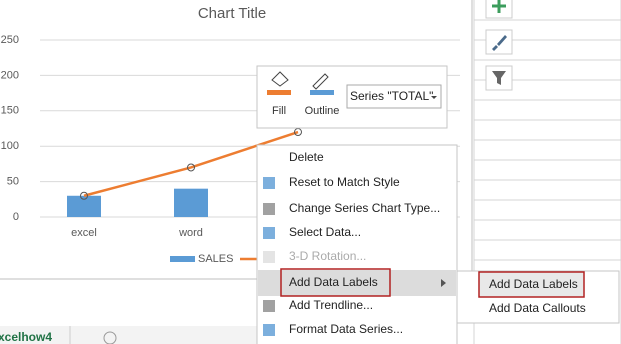 The height and width of the screenshot is (344, 621). What do you see at coordinates (499, 6) in the screenshot?
I see `plus-icon` at bounding box center [499, 6].